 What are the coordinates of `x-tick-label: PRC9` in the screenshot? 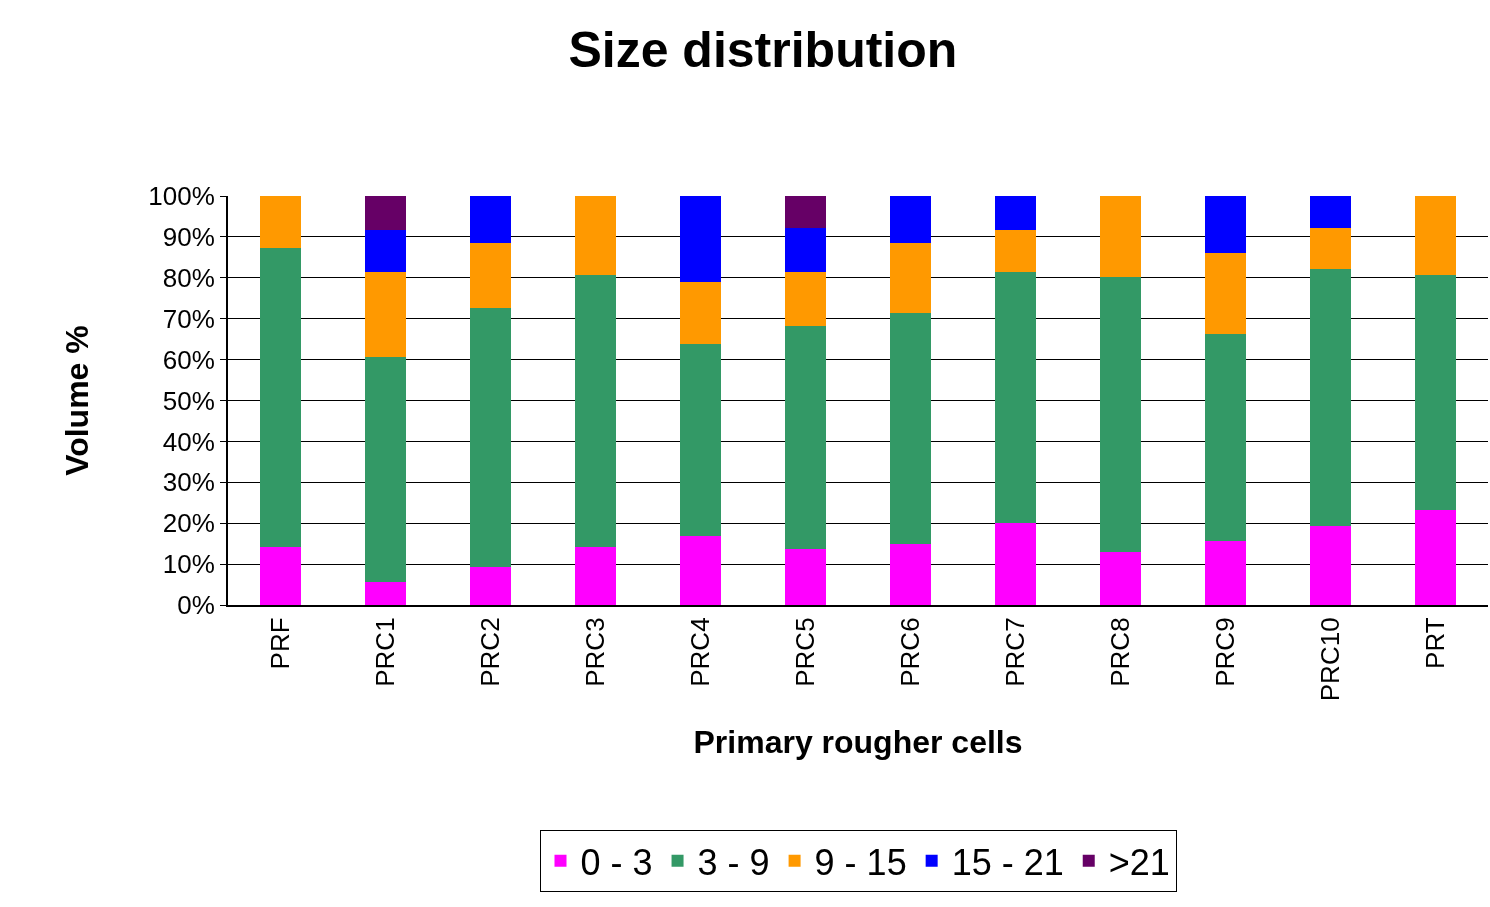 It's located at (1224, 652).